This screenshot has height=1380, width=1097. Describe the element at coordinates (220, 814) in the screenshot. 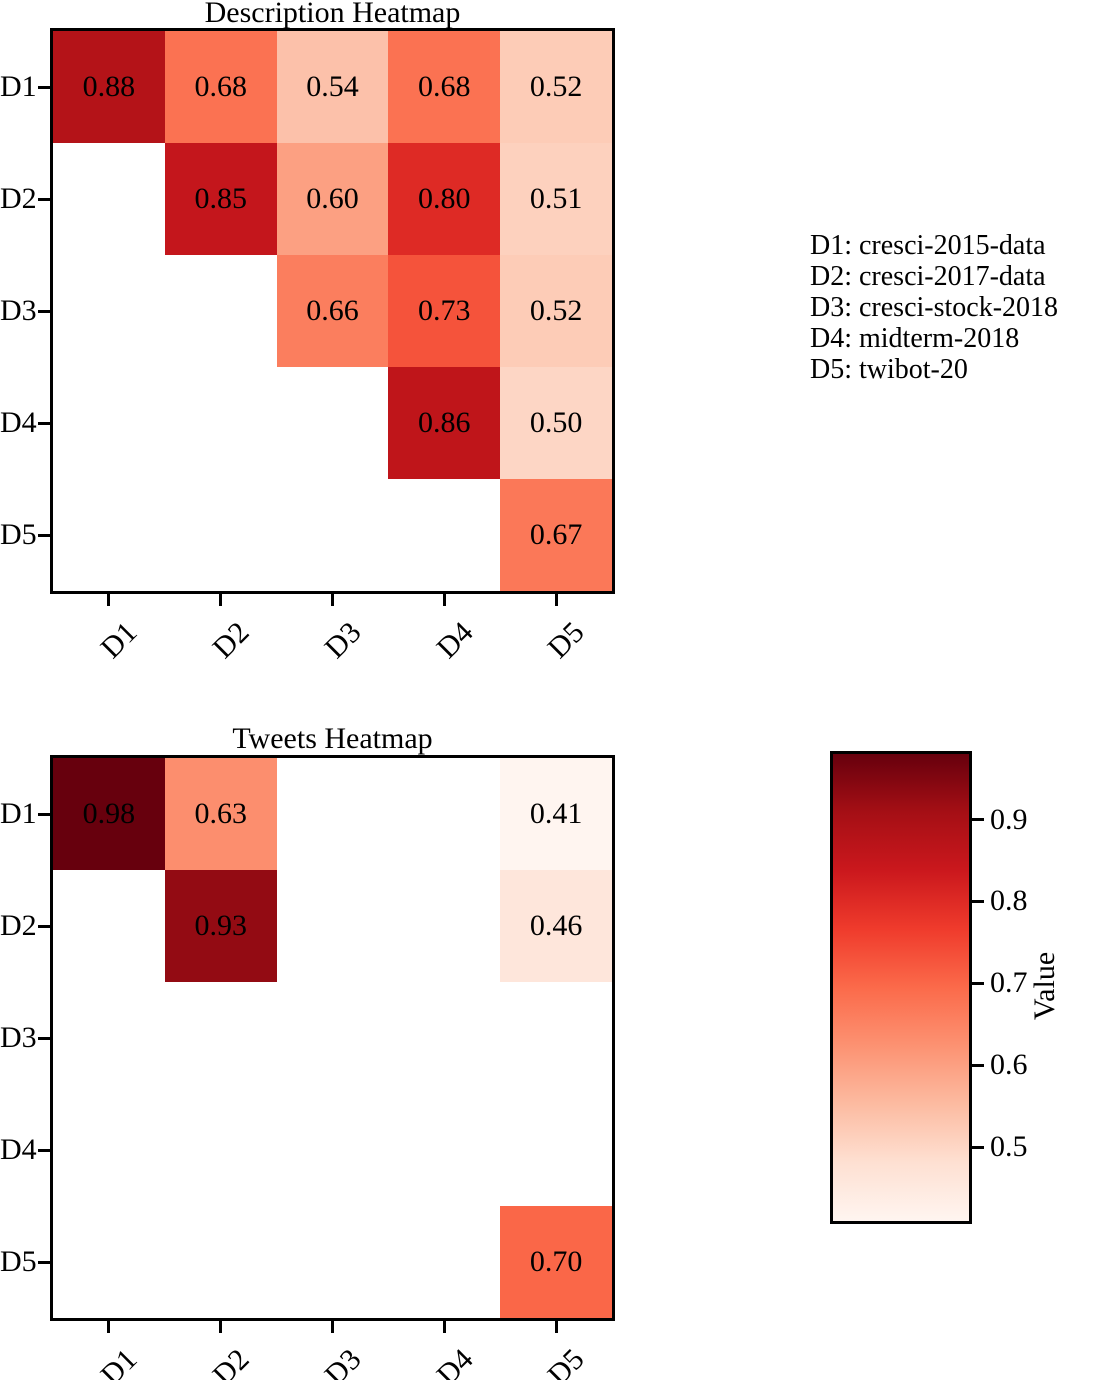

I see `cell-D1-D2: 0.63` at that location.